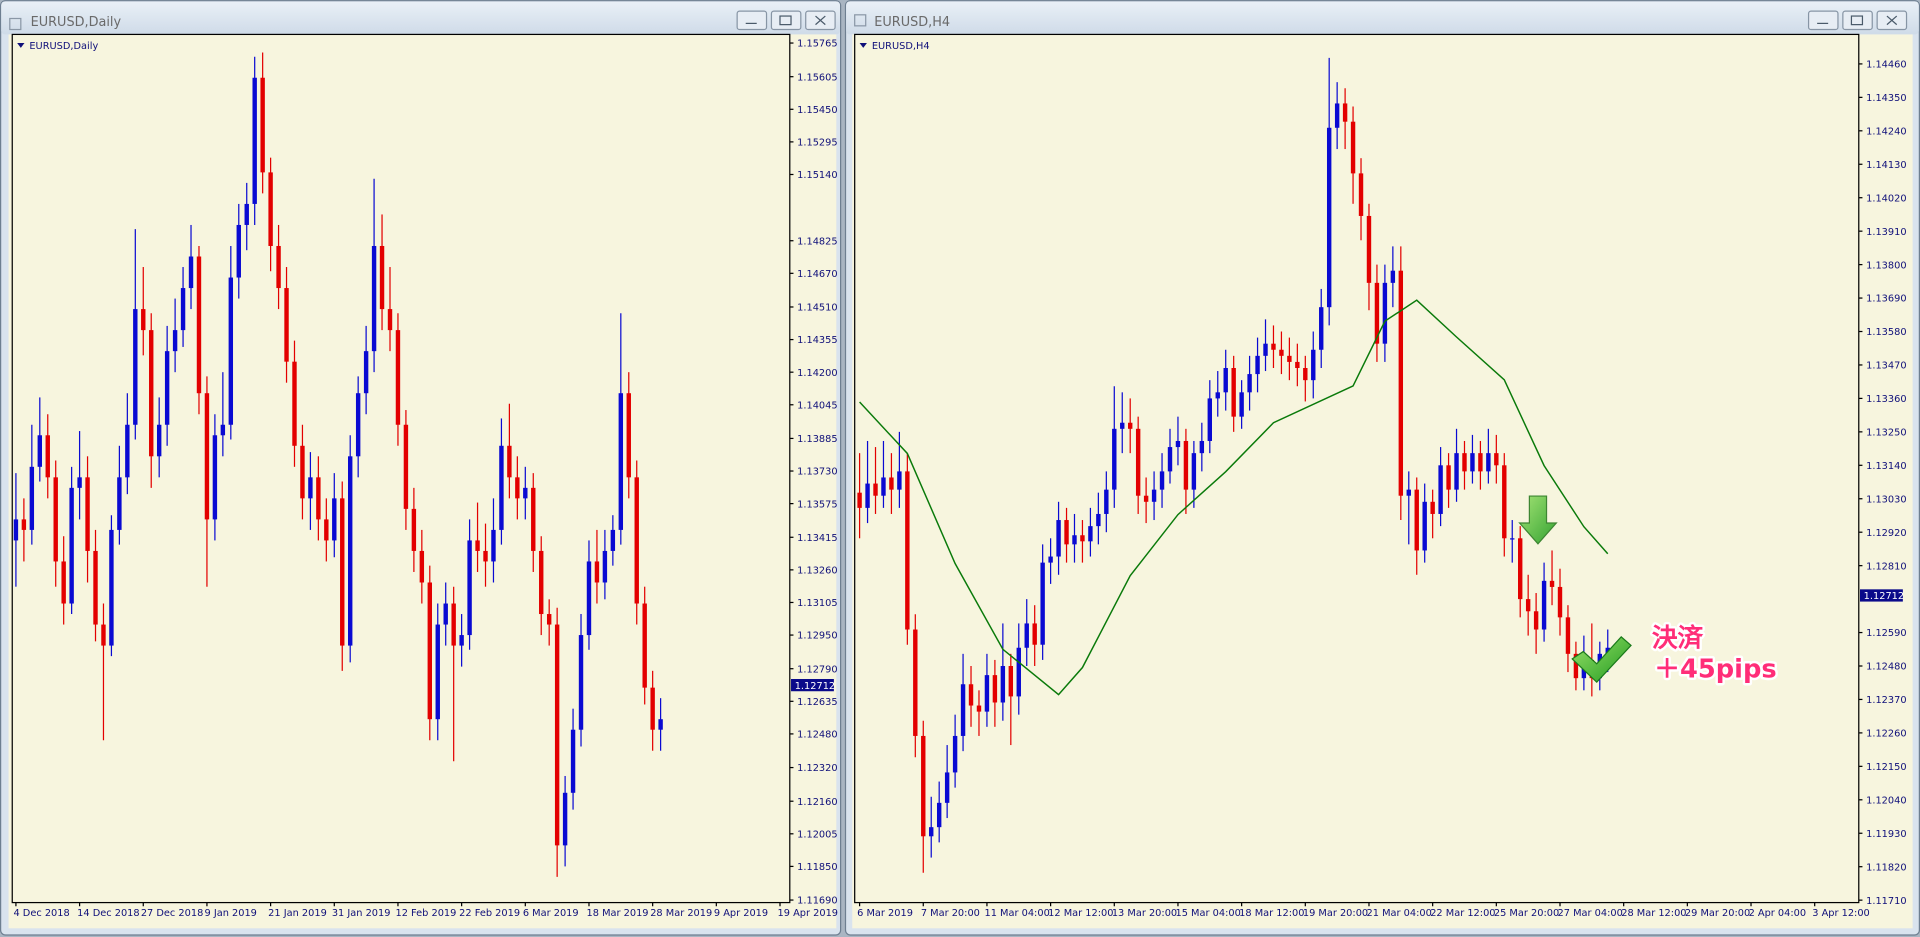 The image size is (1920, 937). What do you see at coordinates (1208, 913) in the screenshot?
I see `x-tick-label: 15 Mar 04:00` at bounding box center [1208, 913].